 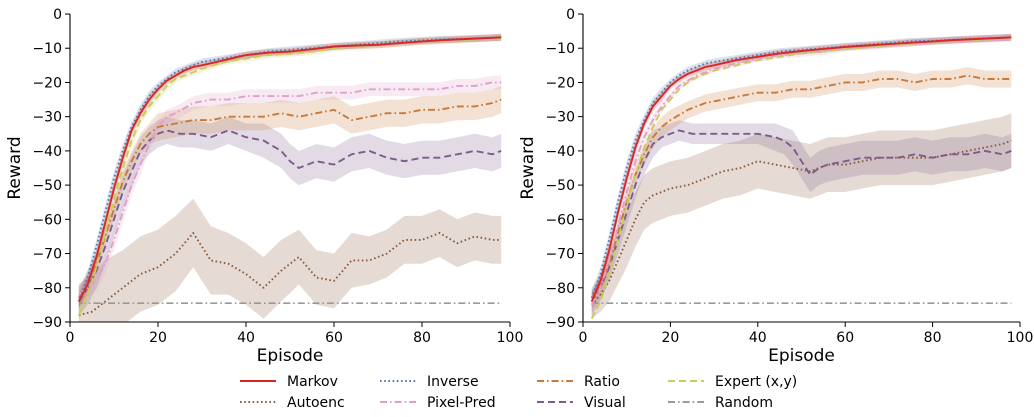 I want to click on right-y-tick-label: −80, so click(x=560, y=289).